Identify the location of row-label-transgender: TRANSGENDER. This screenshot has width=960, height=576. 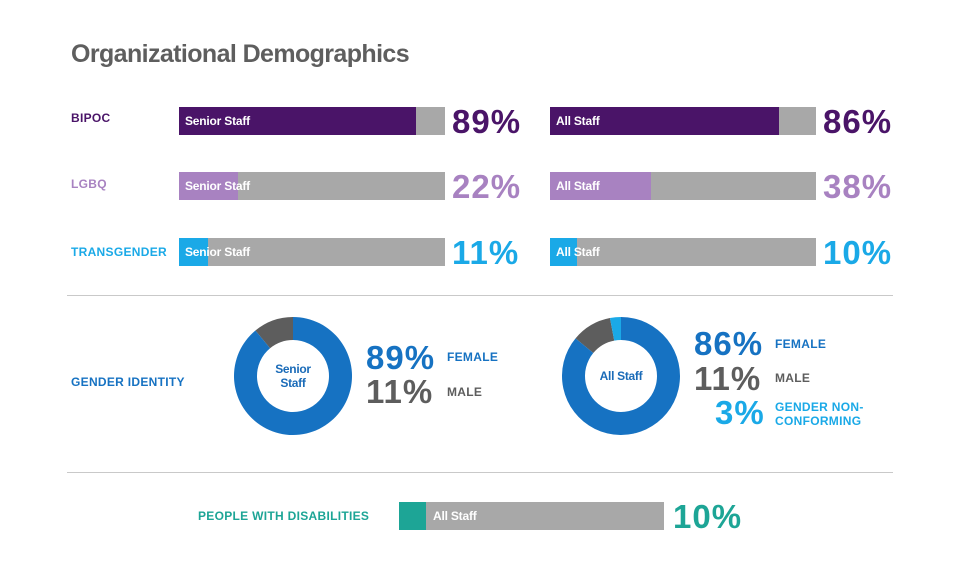
(119, 252).